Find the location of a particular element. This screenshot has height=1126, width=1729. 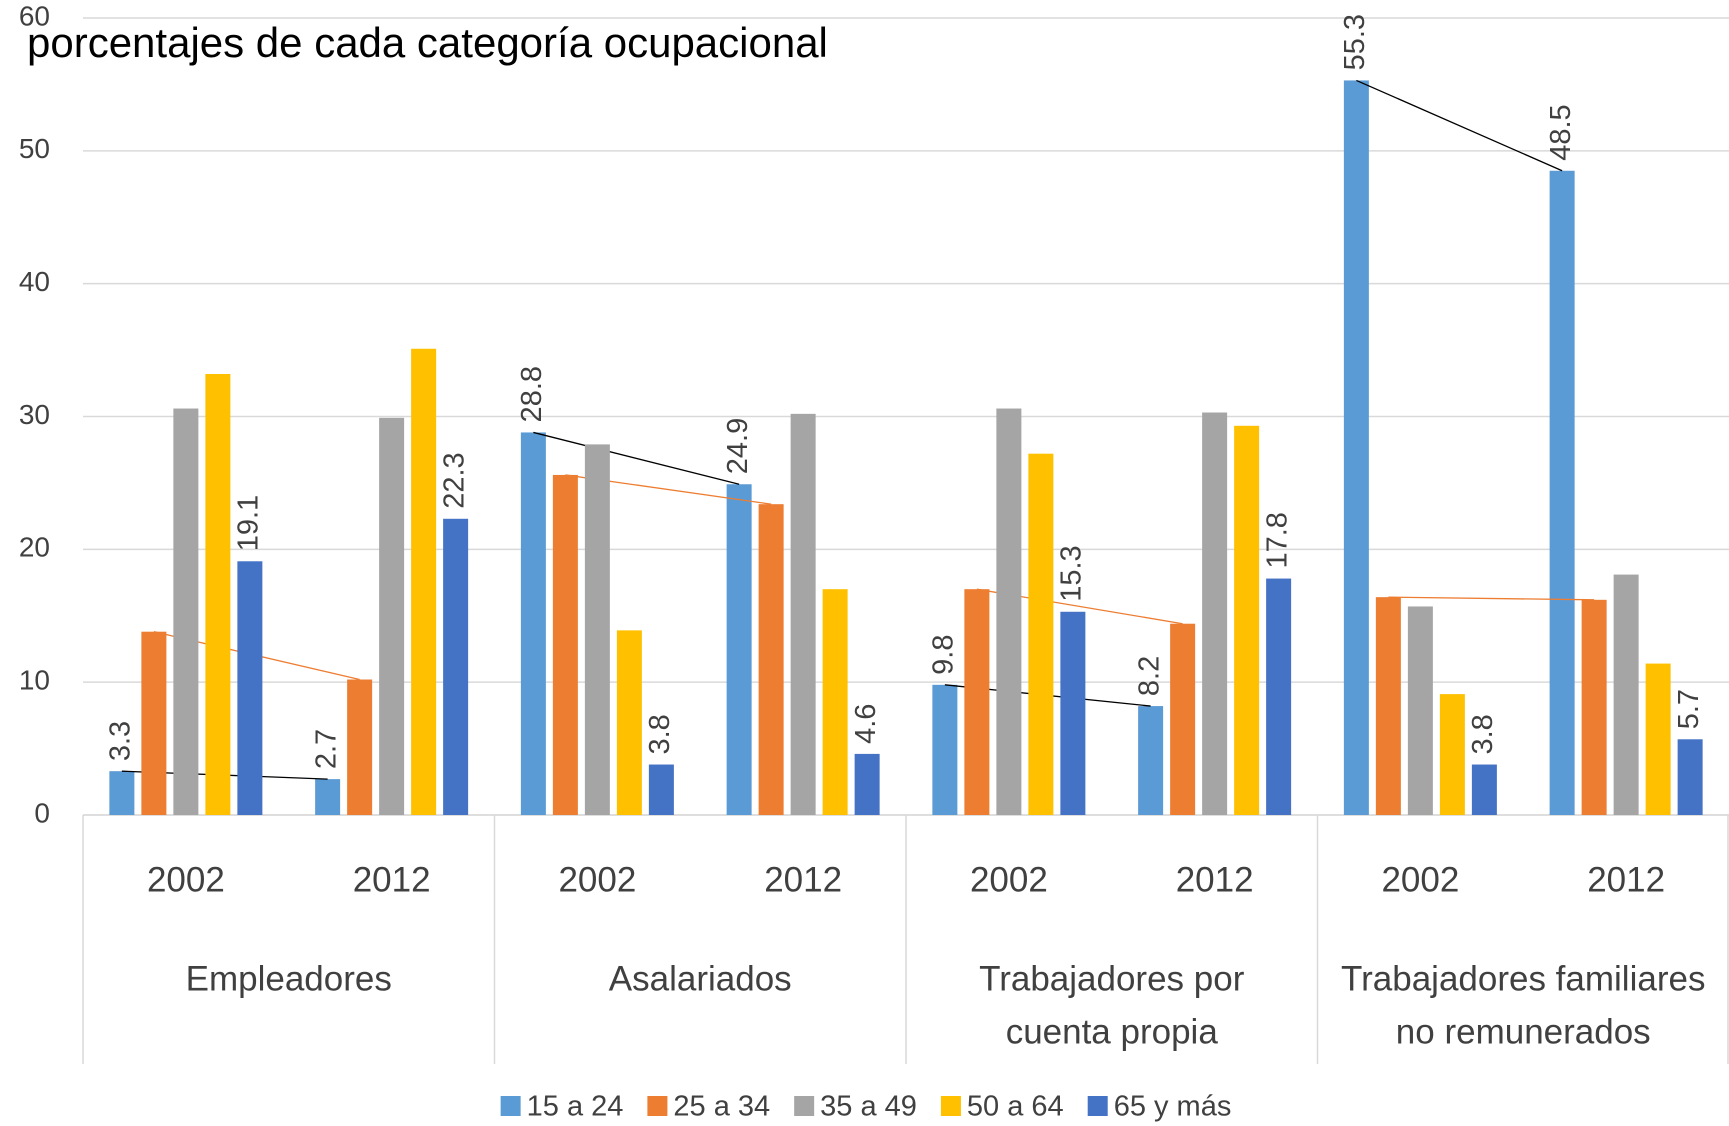

data-label: 22.3 is located at coordinates (454, 480).